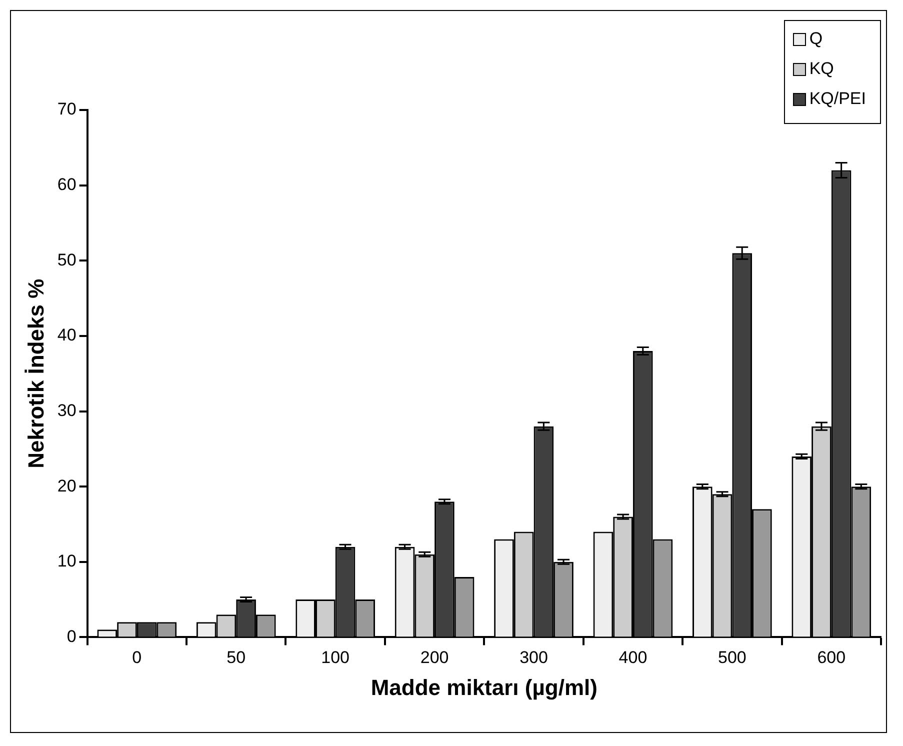 The width and height of the screenshot is (903, 746). Describe the element at coordinates (66, 260) in the screenshot. I see `y-tick-label: 50` at that location.